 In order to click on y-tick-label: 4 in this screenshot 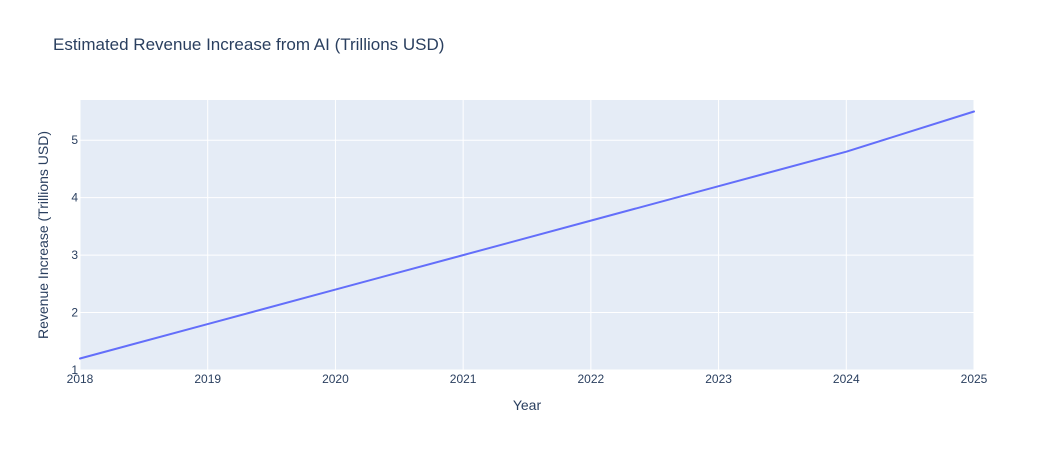, I will do `click(74, 198)`.